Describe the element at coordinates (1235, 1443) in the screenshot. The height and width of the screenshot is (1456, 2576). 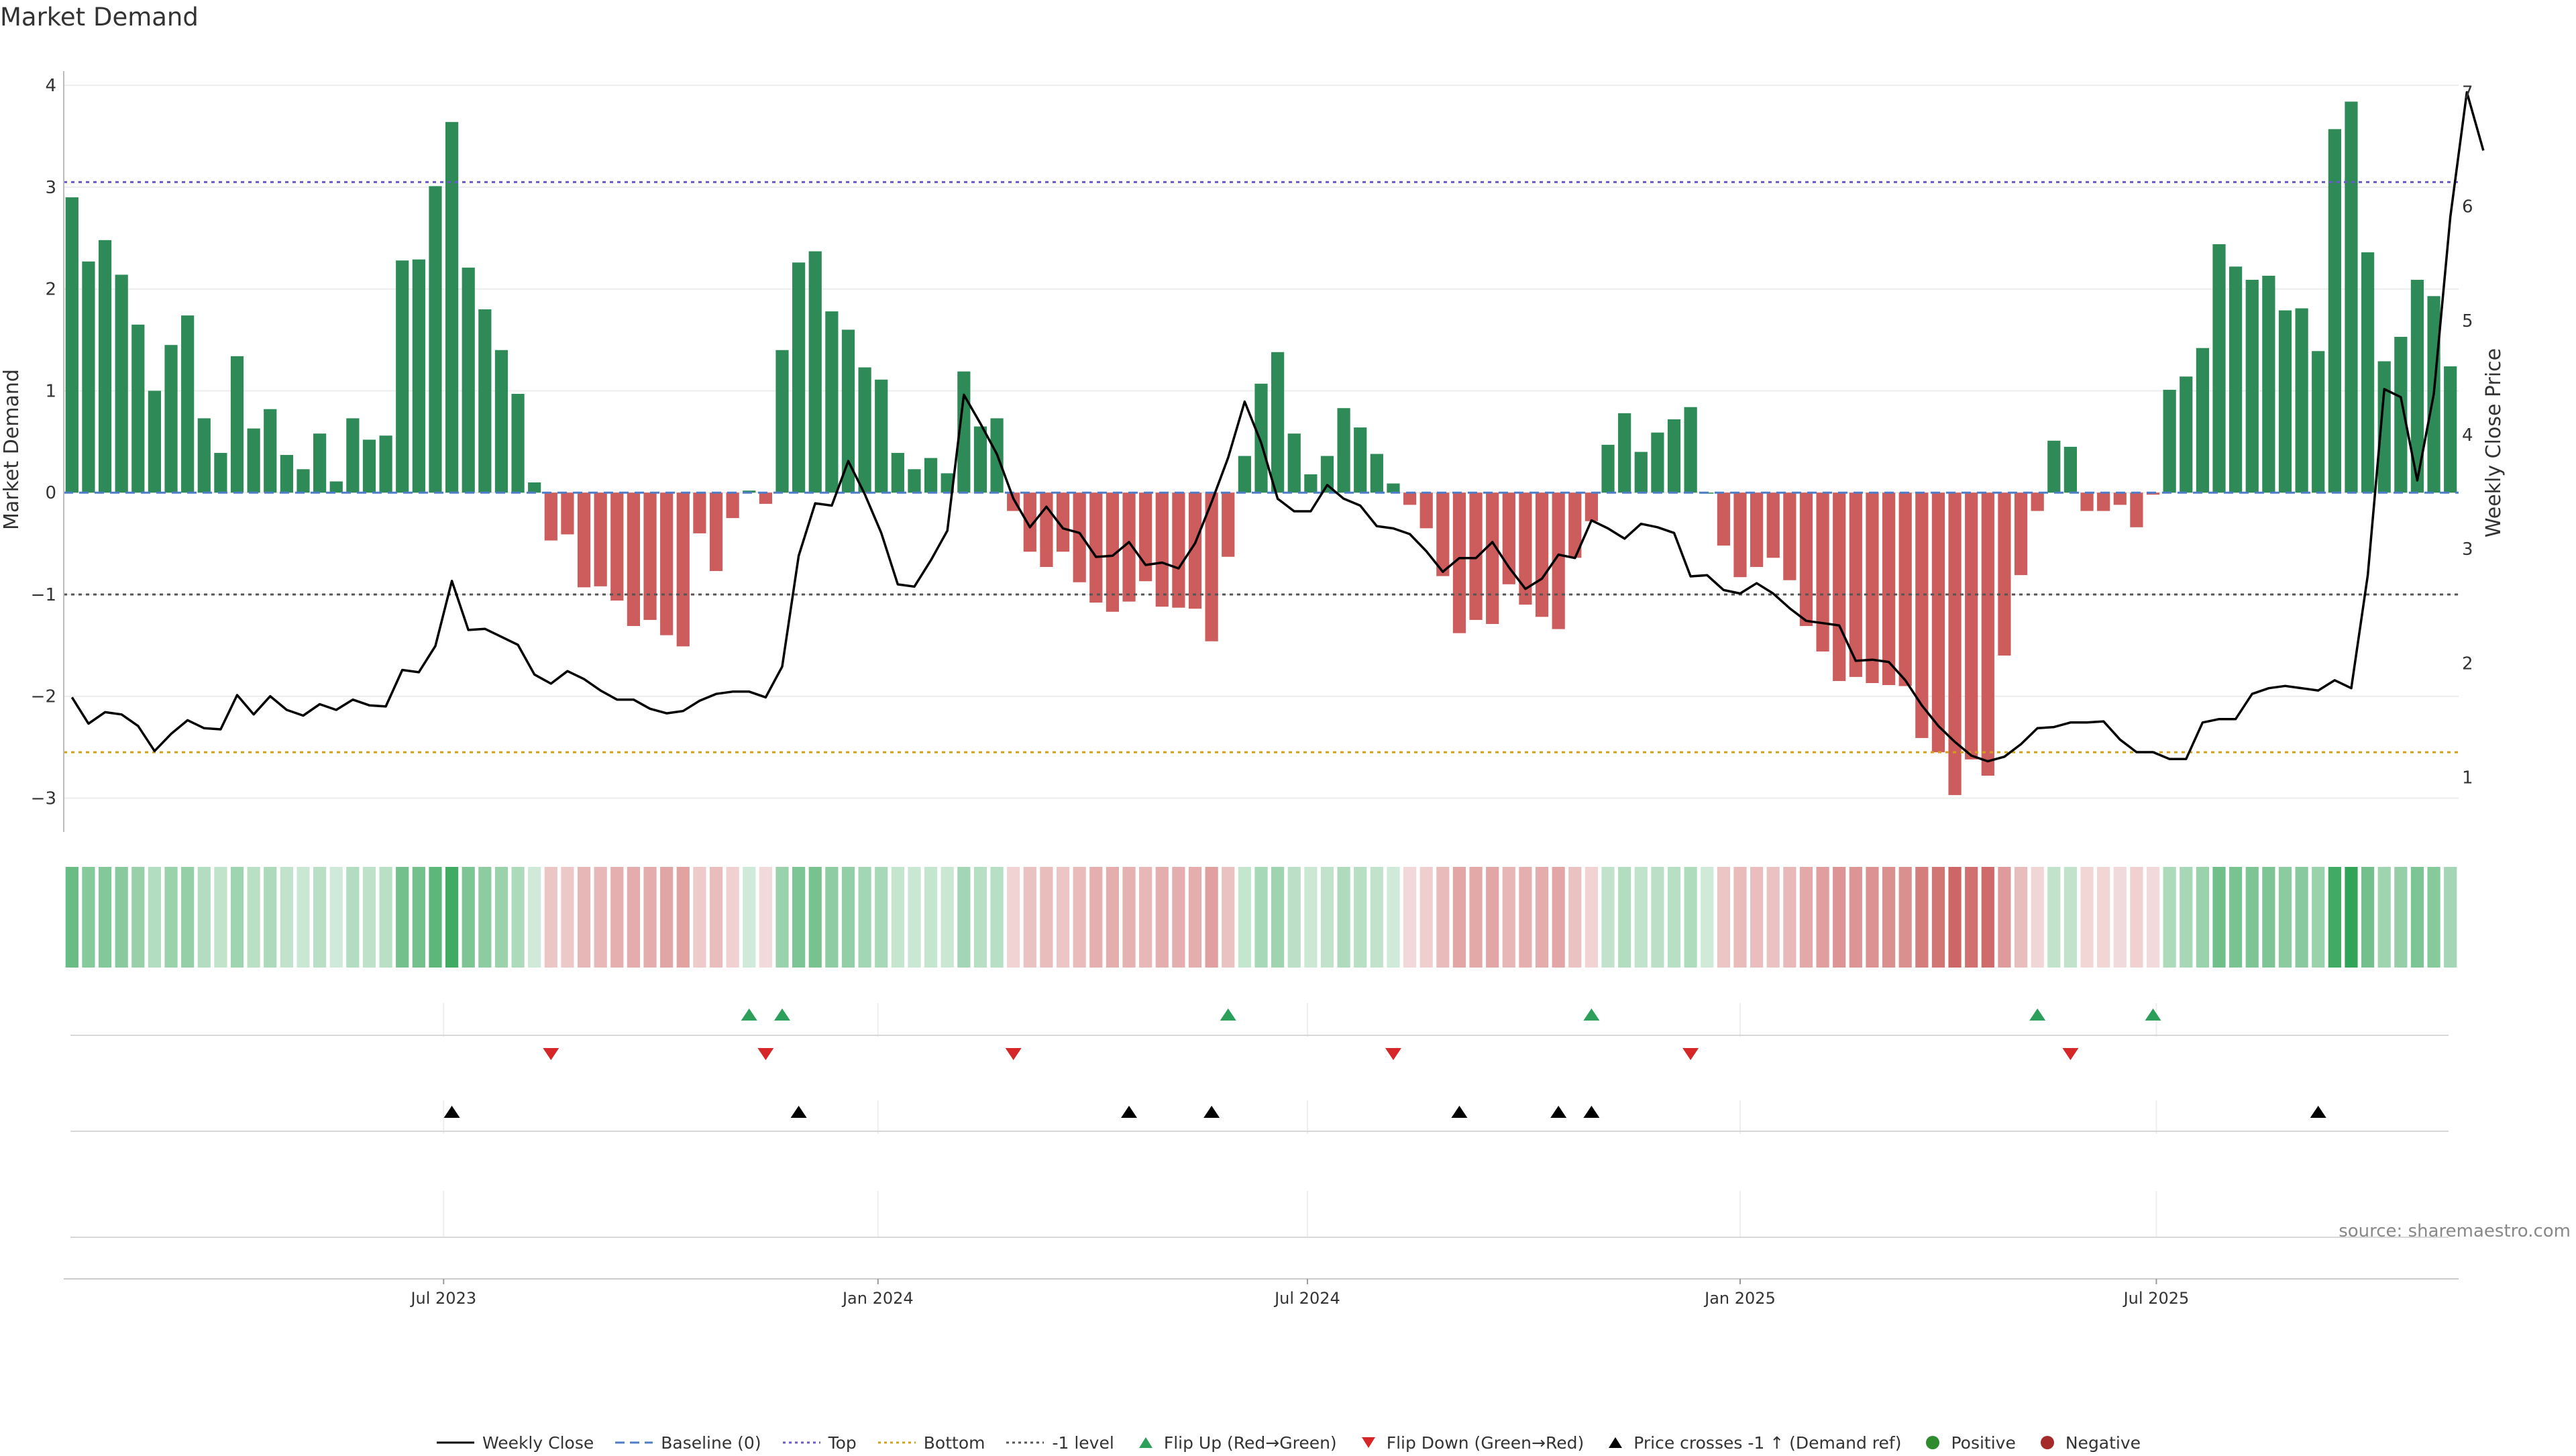
I see `legend-flip-up: Flip Up (Red→Green)` at that location.